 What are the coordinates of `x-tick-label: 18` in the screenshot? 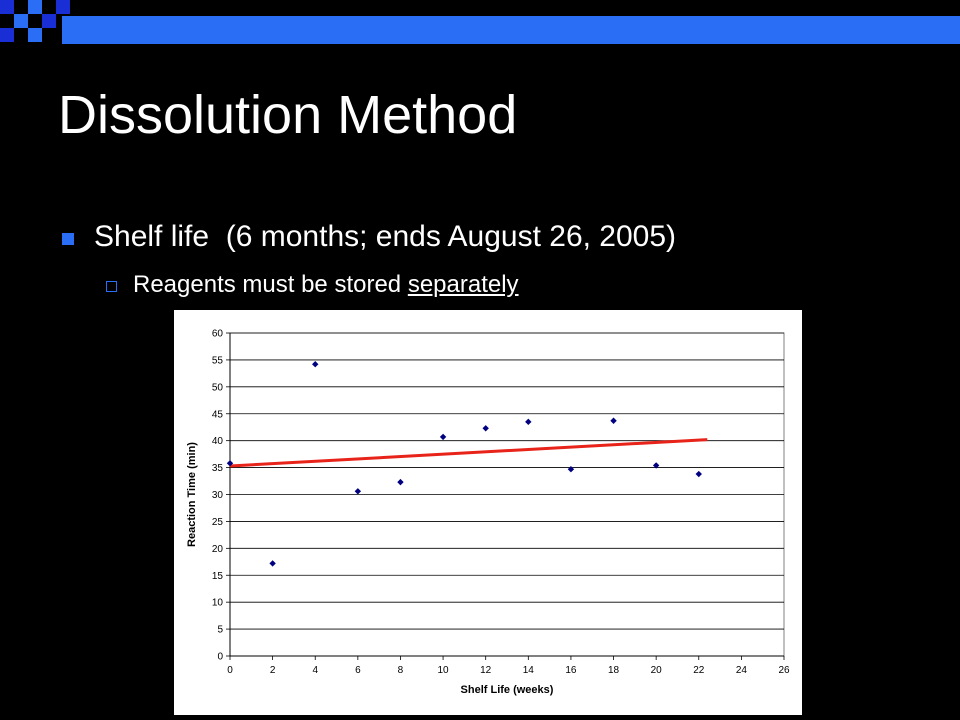 It's located at (614, 670).